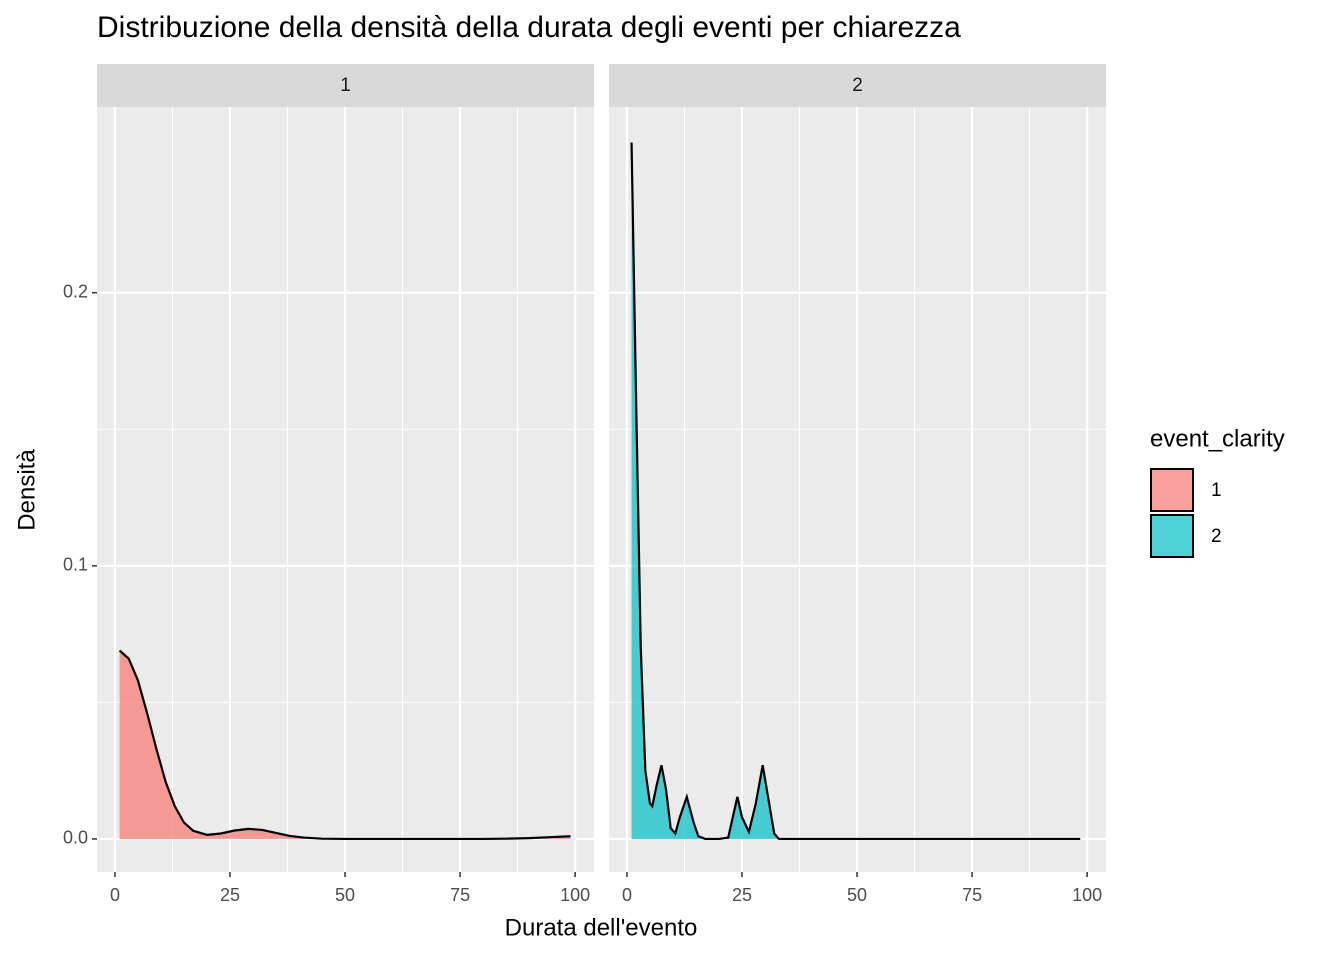 The height and width of the screenshot is (965, 1344). I want to click on density-line, so click(344, 745).